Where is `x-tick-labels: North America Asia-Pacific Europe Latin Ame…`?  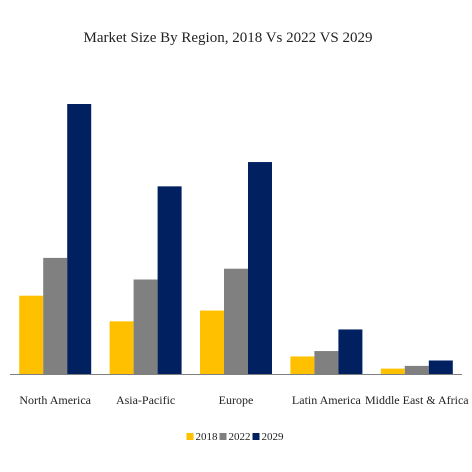
x-tick-labels: North America Asia-Pacific Europe Latin Ame… is located at coordinates (244, 400).